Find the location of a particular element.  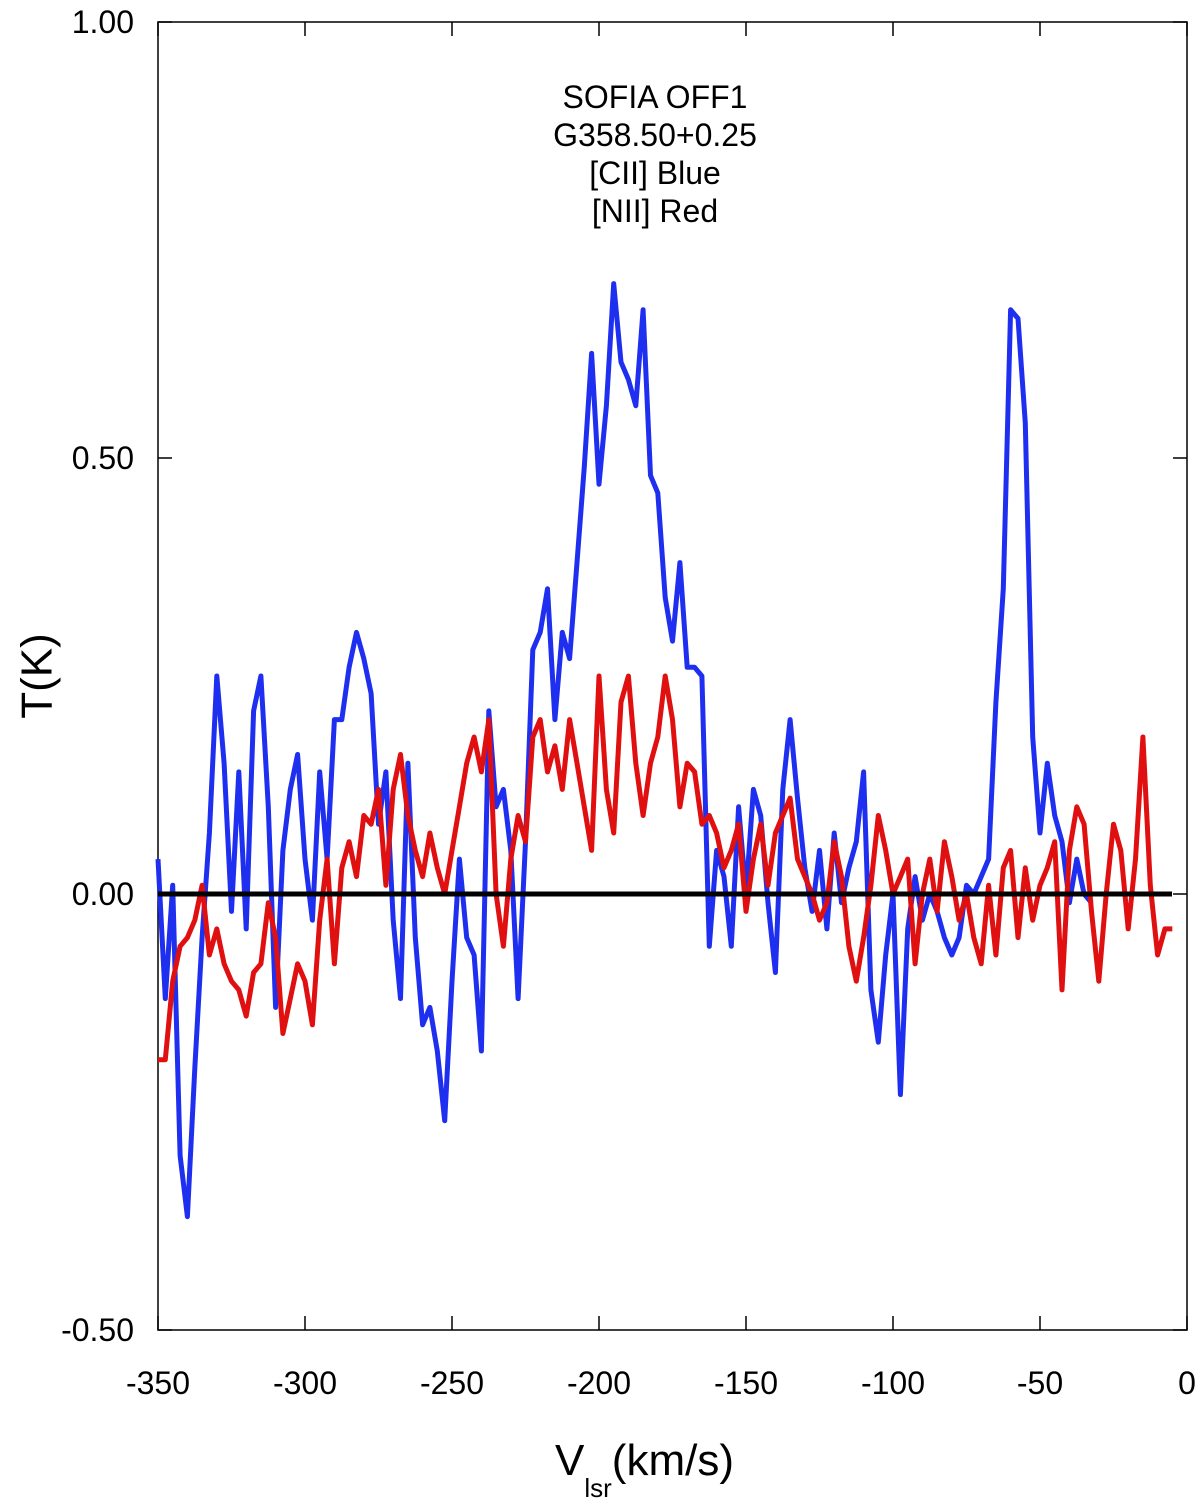

x-tick-label: -100 is located at coordinates (893, 1383).